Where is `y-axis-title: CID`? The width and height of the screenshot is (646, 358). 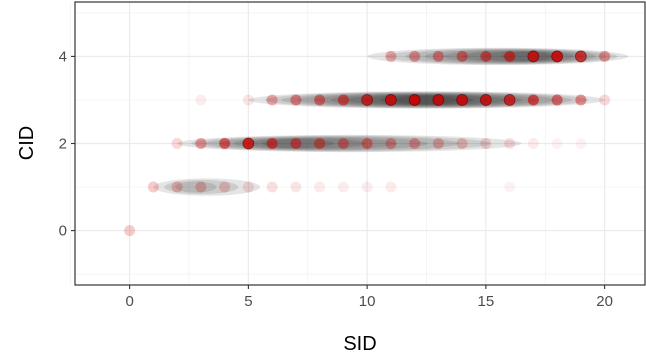
y-axis-title: CID is located at coordinates (27, 143).